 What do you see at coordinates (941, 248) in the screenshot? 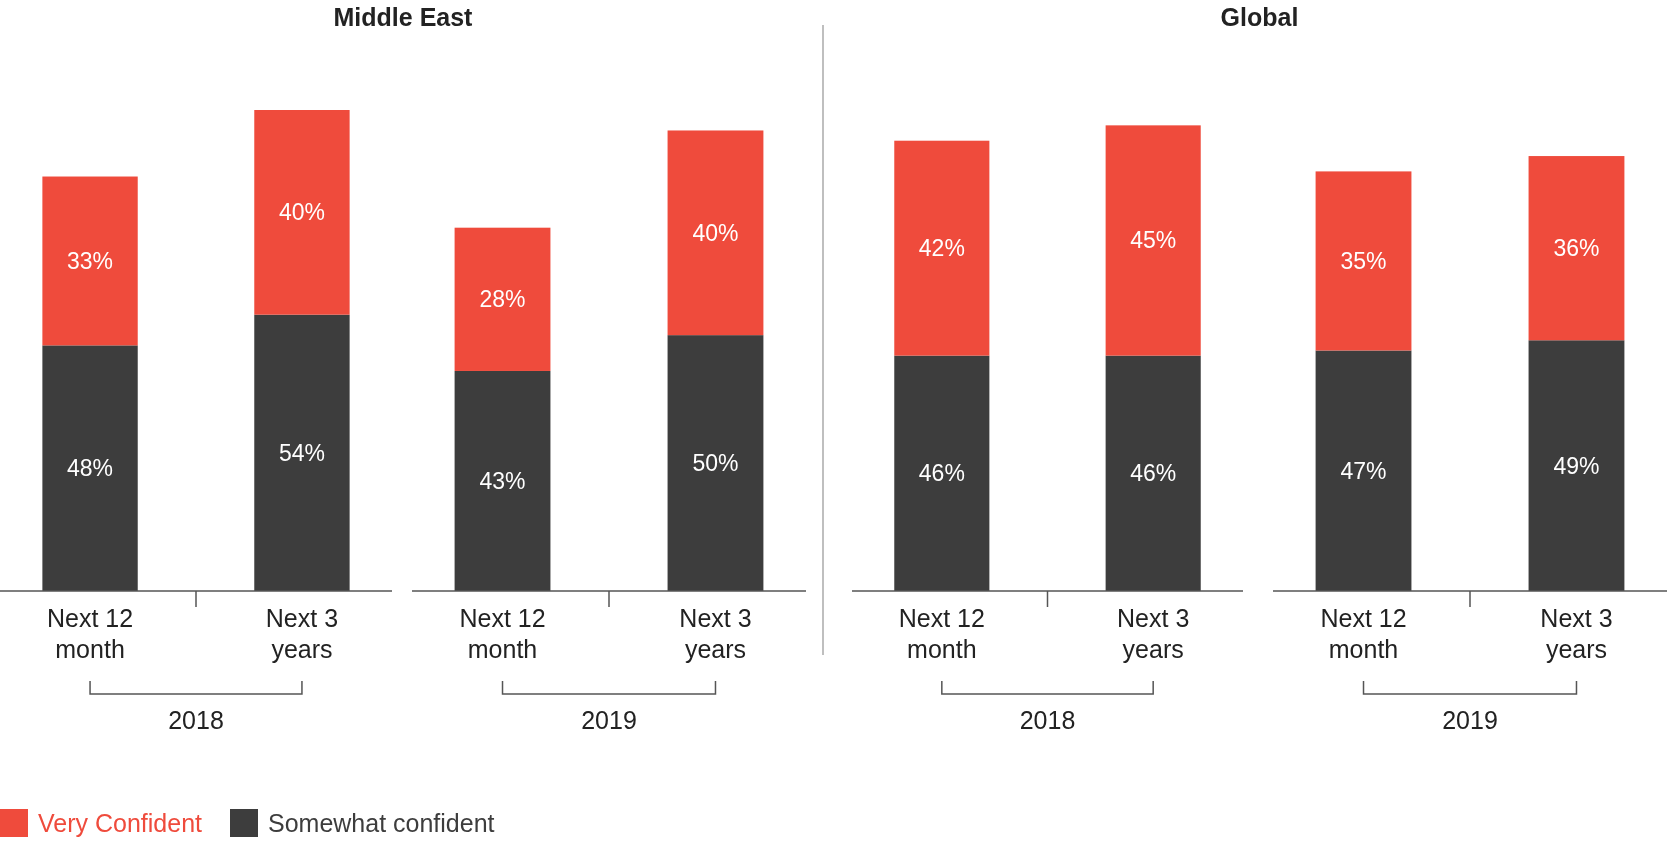
I see `data-label: 42%` at bounding box center [941, 248].